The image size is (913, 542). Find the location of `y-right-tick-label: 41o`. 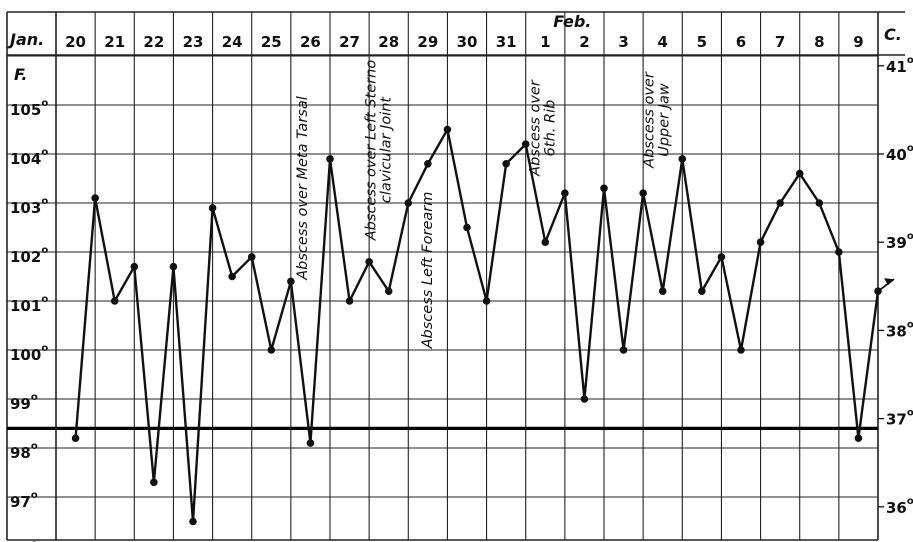

y-right-tick-label: 41o is located at coordinates (899, 65).